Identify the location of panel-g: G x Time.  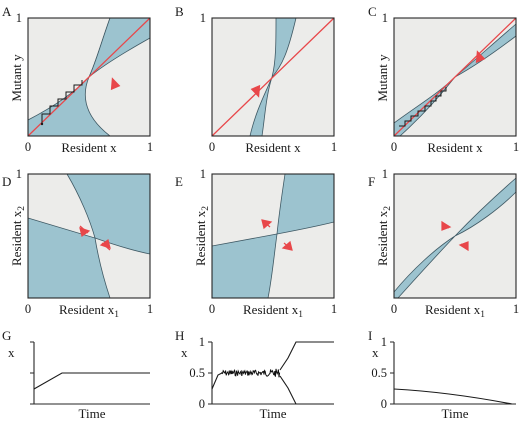
(76, 374).